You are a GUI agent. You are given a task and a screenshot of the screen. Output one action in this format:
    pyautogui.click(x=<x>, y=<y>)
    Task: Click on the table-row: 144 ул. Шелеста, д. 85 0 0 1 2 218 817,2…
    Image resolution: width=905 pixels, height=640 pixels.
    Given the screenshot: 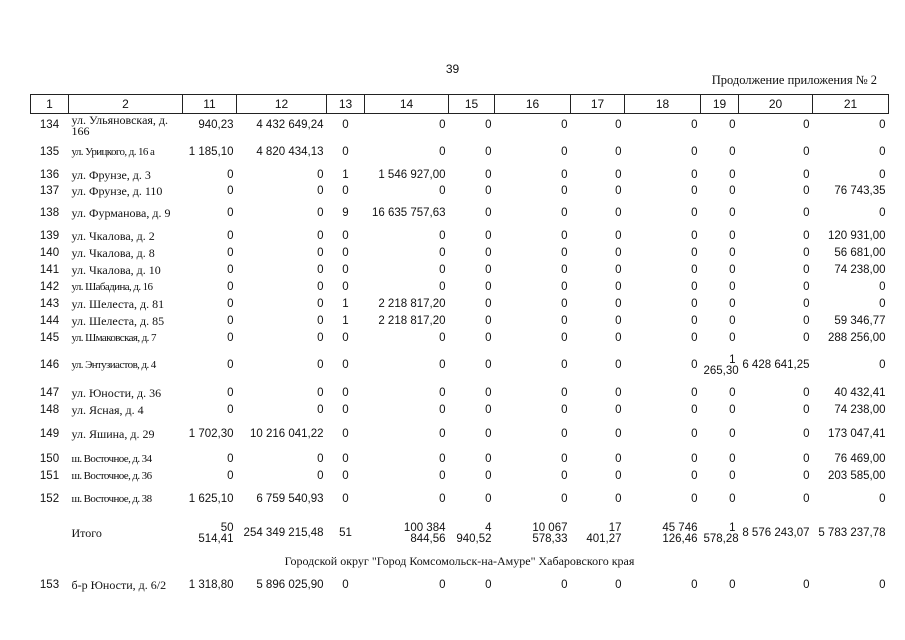 What is the action you would take?
    pyautogui.click(x=460, y=321)
    